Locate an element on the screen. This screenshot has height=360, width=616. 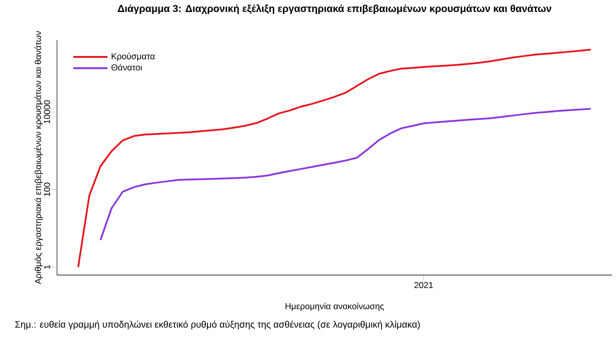
y-tick-label: 10000 is located at coordinates (47, 112).